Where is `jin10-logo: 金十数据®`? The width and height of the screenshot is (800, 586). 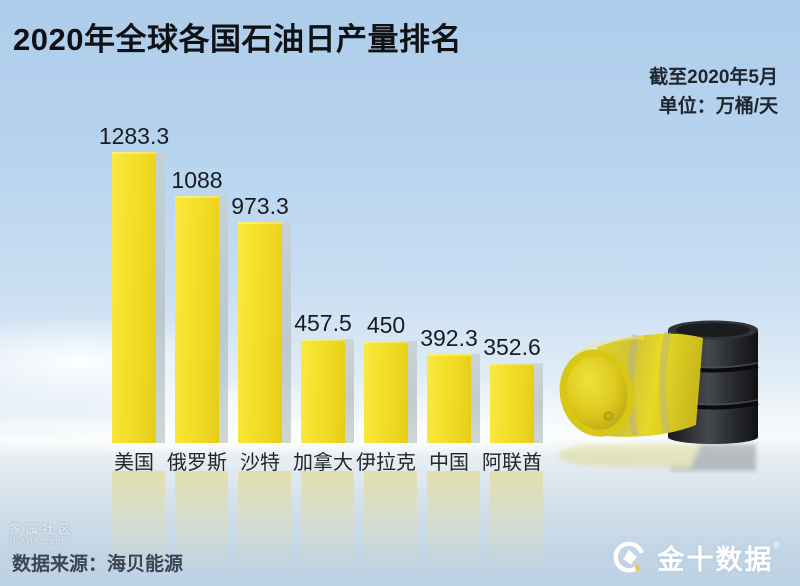
jin10-logo: 金十数据® is located at coordinates (696, 557).